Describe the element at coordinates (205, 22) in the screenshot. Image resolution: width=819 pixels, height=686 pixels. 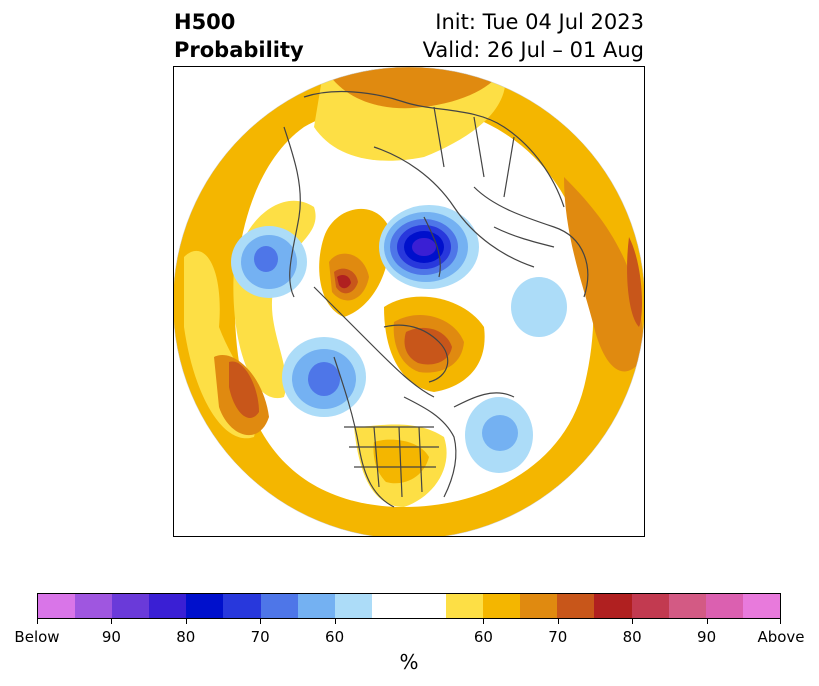
I see `title-variable: H500` at that location.